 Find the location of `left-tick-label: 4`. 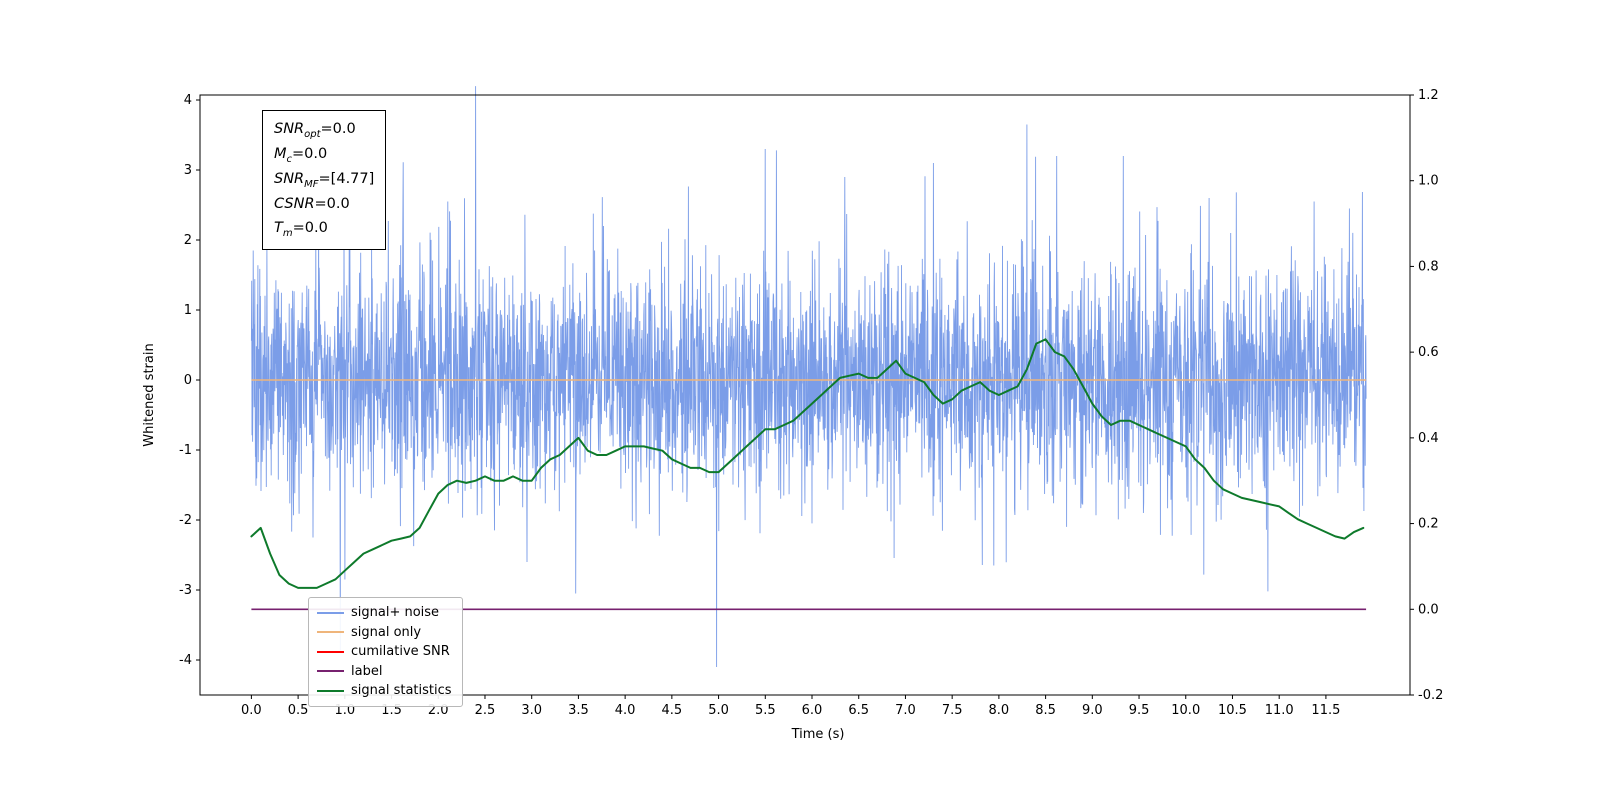

left-tick-label: 4 is located at coordinates (188, 100).